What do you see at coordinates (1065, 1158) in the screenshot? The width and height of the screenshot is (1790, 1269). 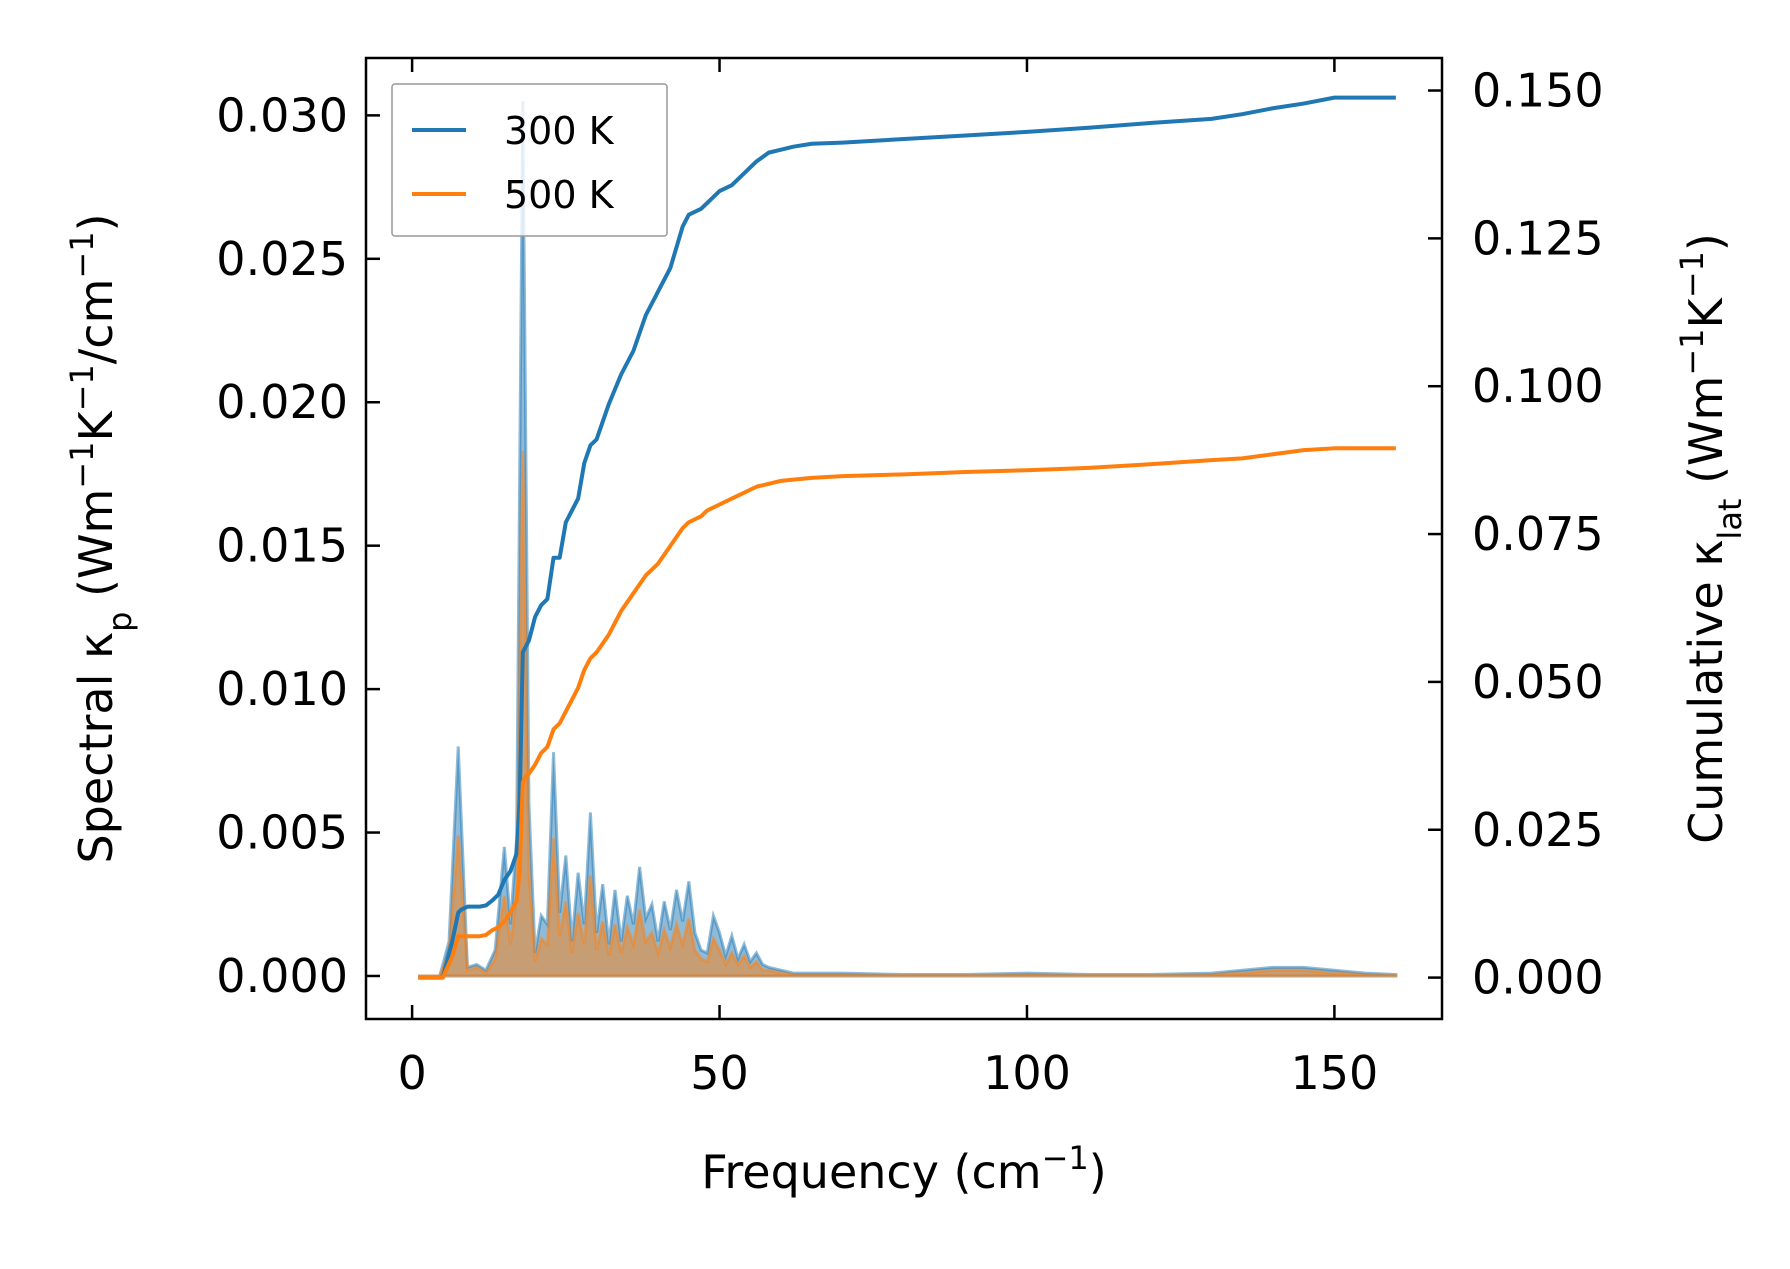 I see `x-axis-title-part: −1` at bounding box center [1065, 1158].